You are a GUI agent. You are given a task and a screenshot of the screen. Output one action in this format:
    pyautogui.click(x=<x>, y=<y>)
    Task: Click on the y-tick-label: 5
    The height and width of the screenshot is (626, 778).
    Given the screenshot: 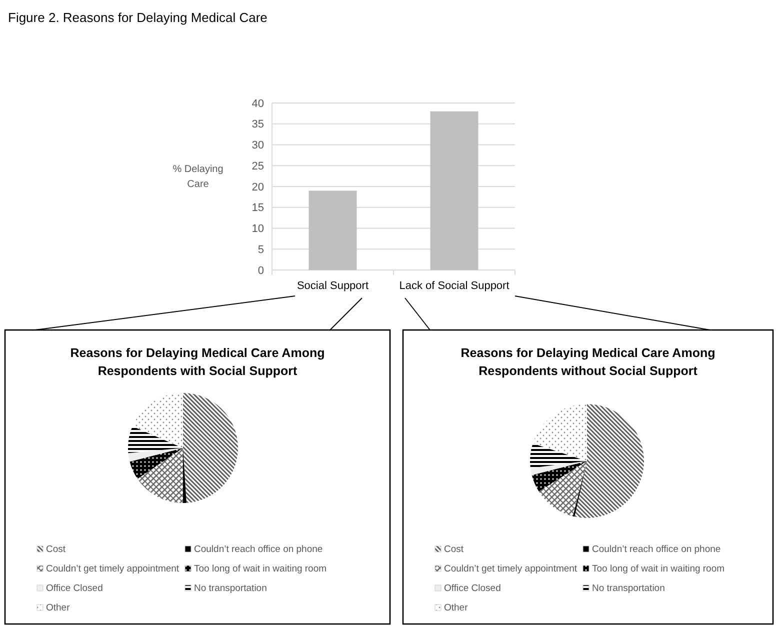 What is the action you would take?
    pyautogui.click(x=261, y=250)
    